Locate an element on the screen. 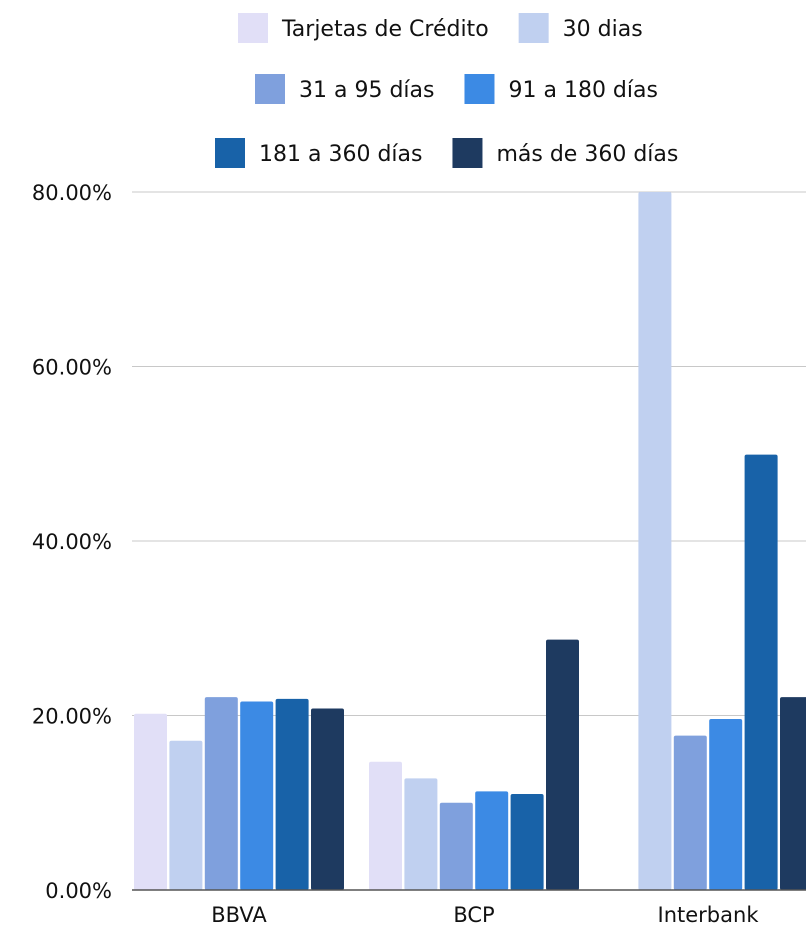  y-tick-label: 80.00% is located at coordinates (72, 193).